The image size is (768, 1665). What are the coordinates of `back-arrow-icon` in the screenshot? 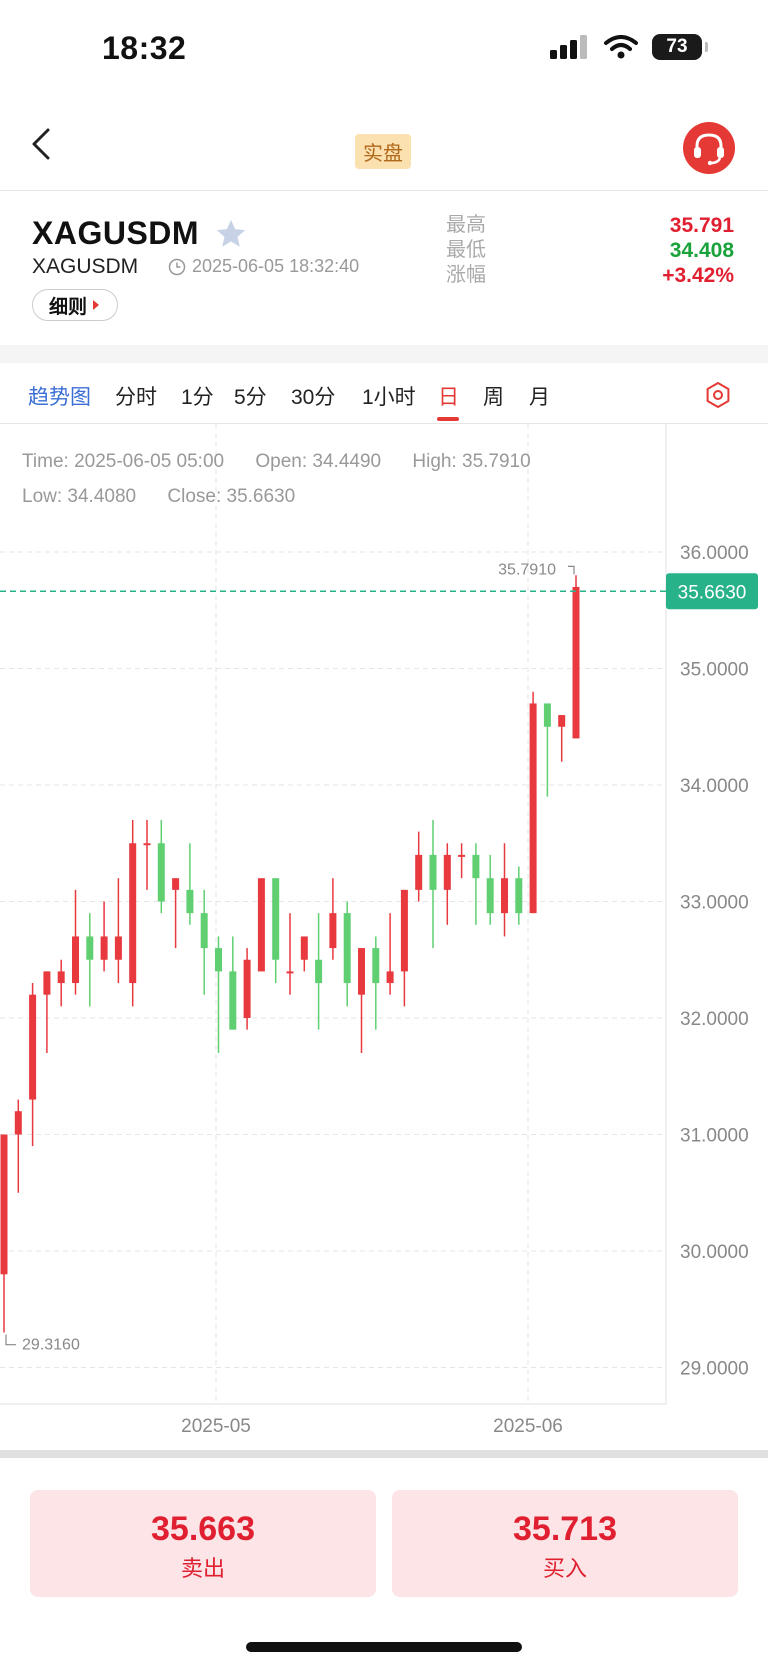 It's located at (44, 144).